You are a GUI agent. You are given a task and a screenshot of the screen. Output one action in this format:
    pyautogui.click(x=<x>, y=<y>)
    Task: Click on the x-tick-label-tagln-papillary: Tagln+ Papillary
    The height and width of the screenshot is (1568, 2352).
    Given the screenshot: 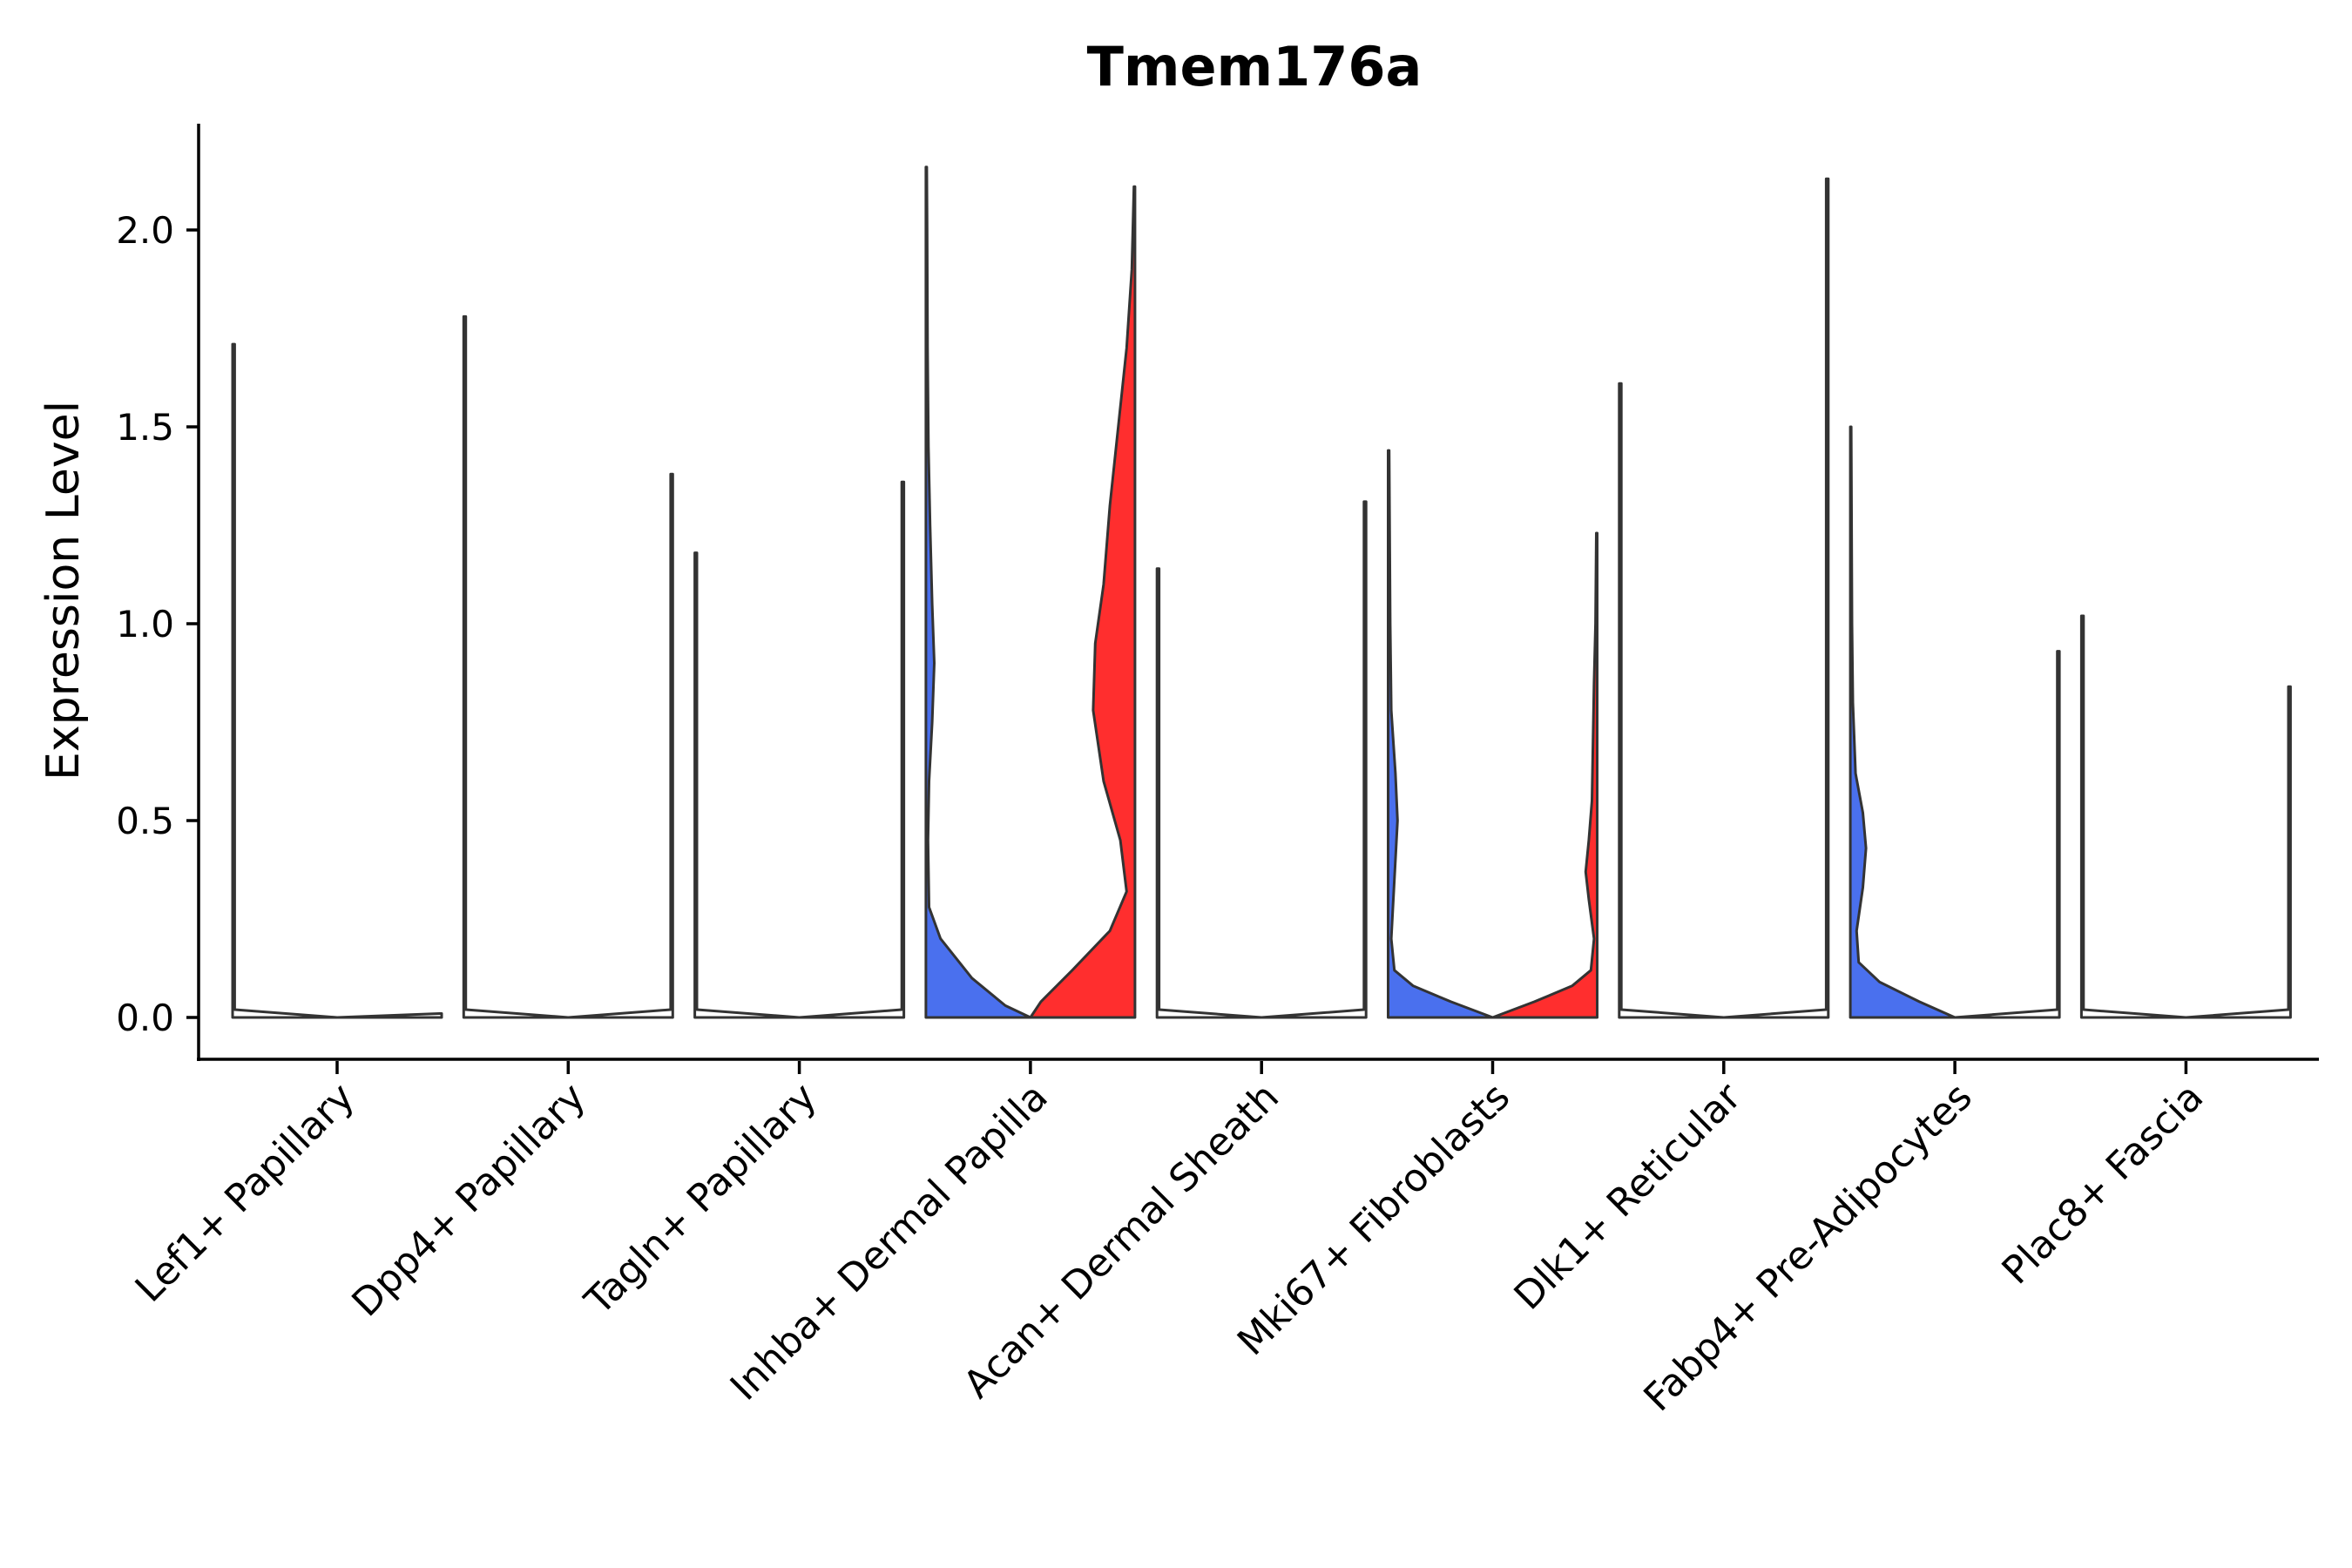 What is the action you would take?
    pyautogui.click(x=700, y=1199)
    